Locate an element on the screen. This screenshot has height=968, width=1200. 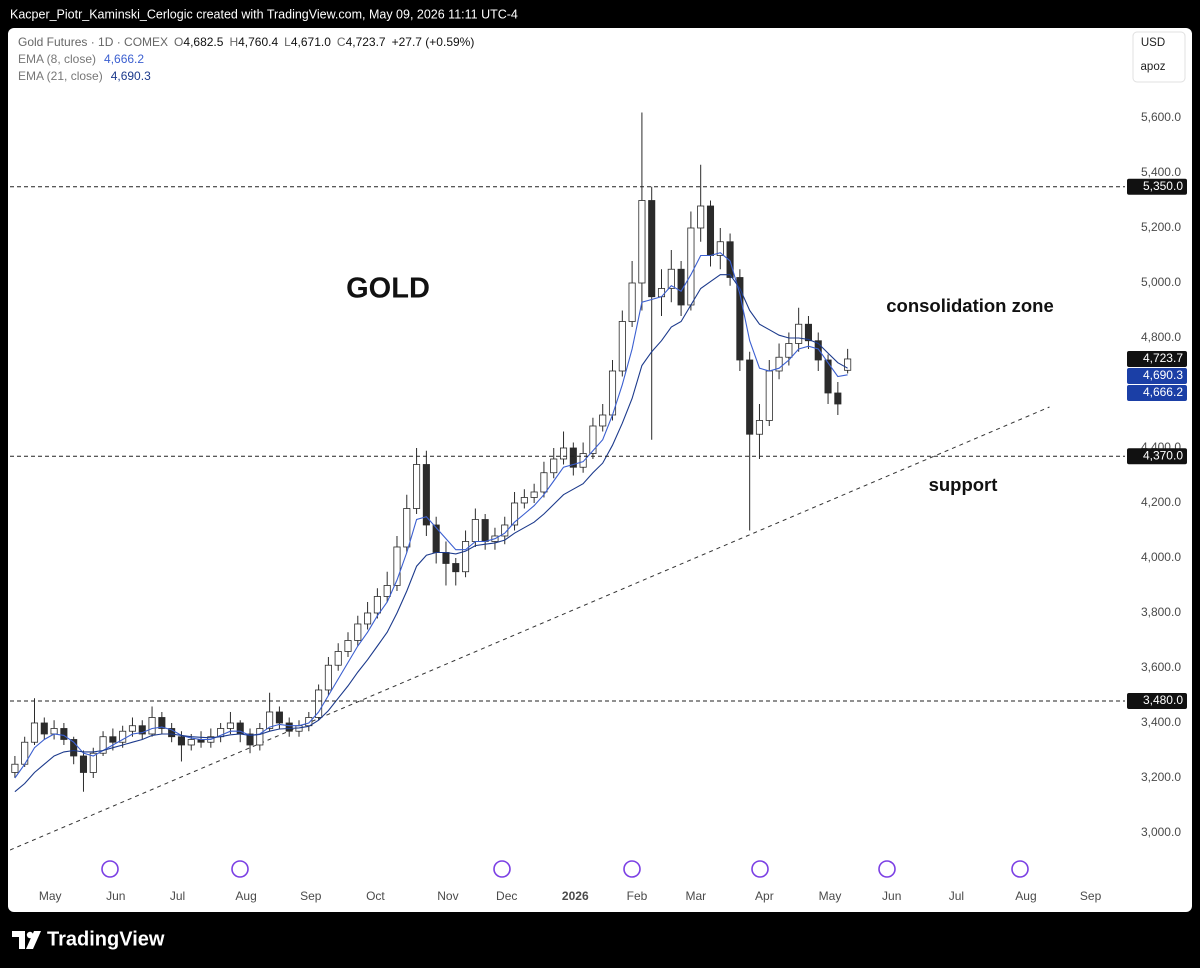
level-label: 5,350.0 is located at coordinates (1163, 186).